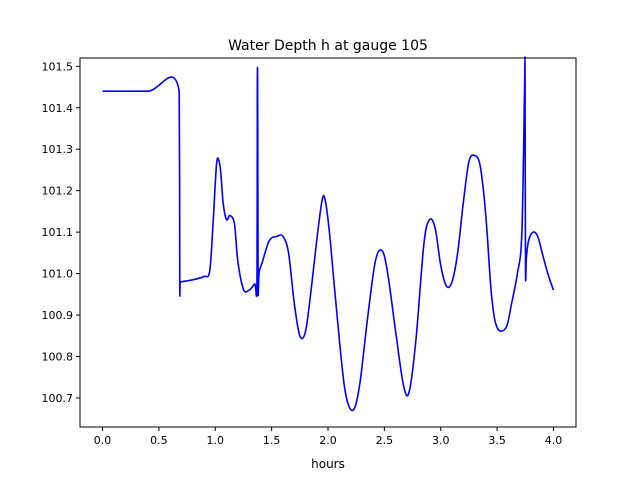 The width and height of the screenshot is (640, 484). What do you see at coordinates (497, 440) in the screenshot?
I see `x-tick-label: 3.5` at bounding box center [497, 440].